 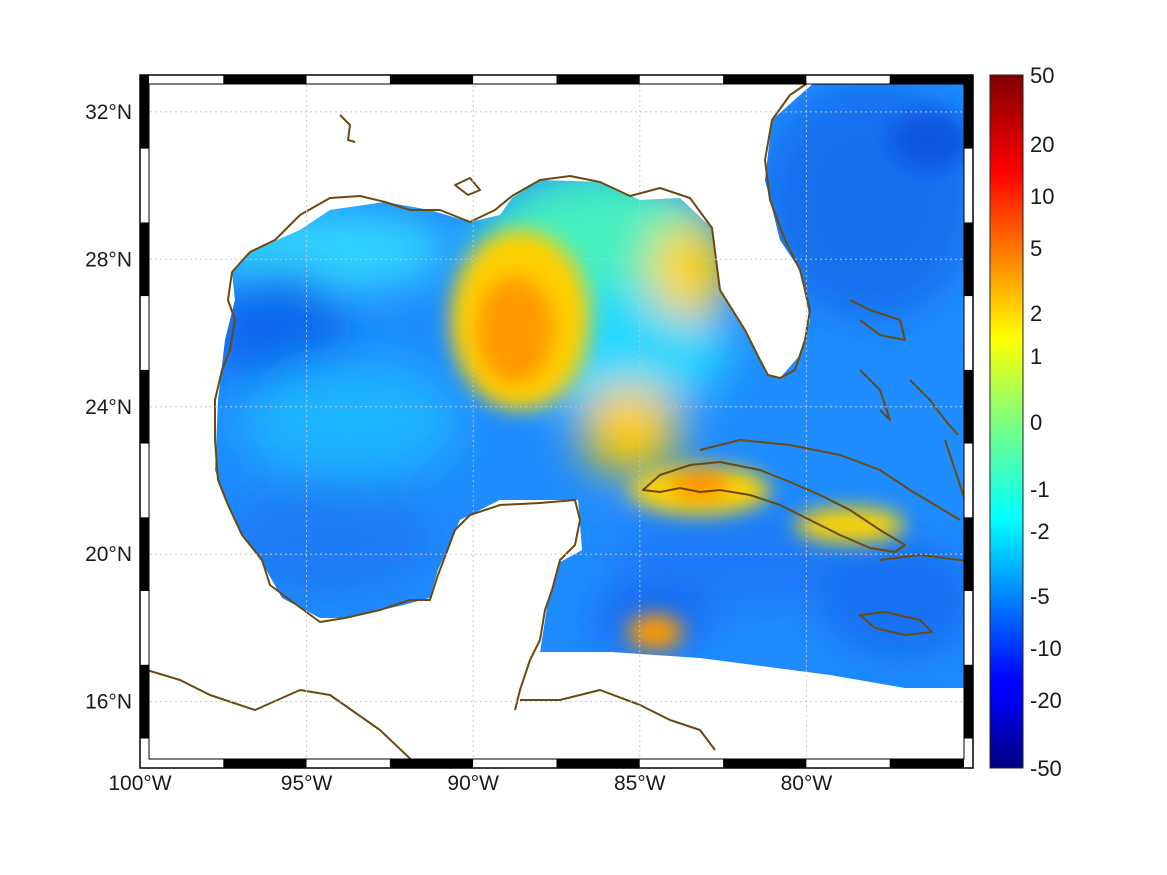 What do you see at coordinates (1036, 248) in the screenshot?
I see `colorbar-tick-label: 5` at bounding box center [1036, 248].